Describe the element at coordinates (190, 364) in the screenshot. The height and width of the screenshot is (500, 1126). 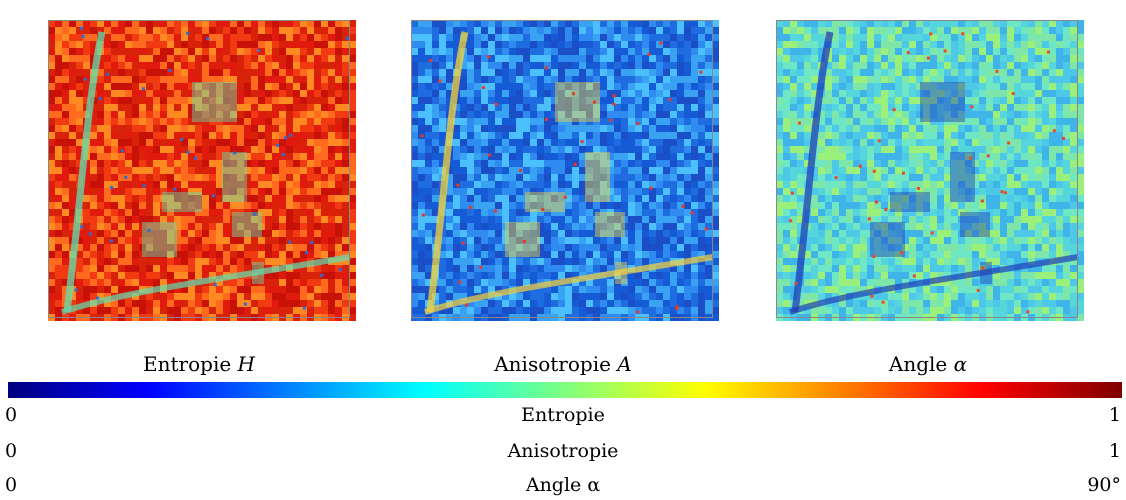
I see `caption-entropy-text: Entropie` at that location.